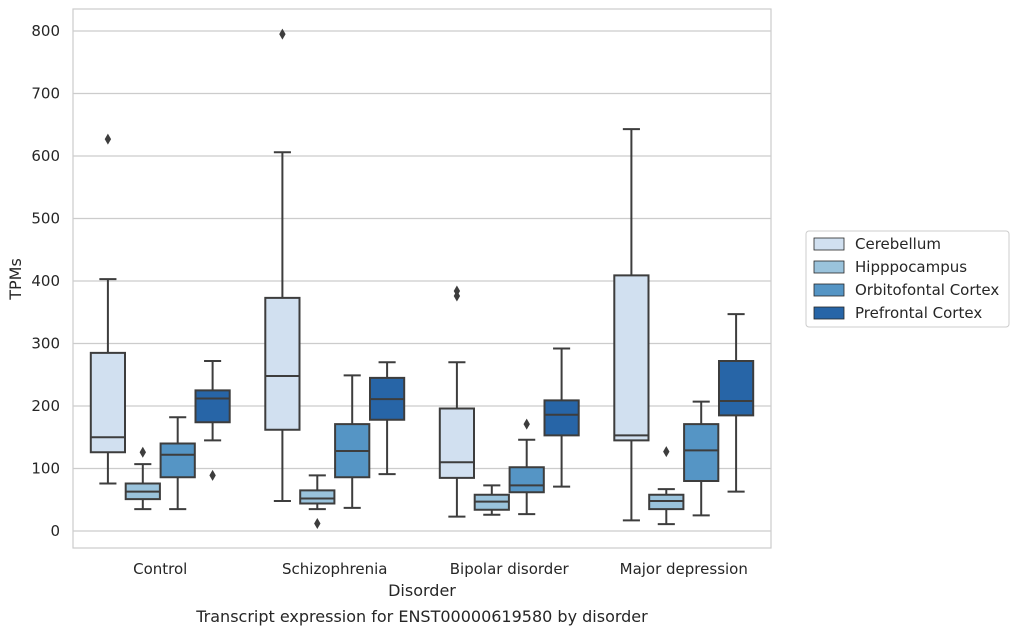  What do you see at coordinates (334, 569) in the screenshot?
I see `x-tick-label: Schizophrenia` at bounding box center [334, 569].